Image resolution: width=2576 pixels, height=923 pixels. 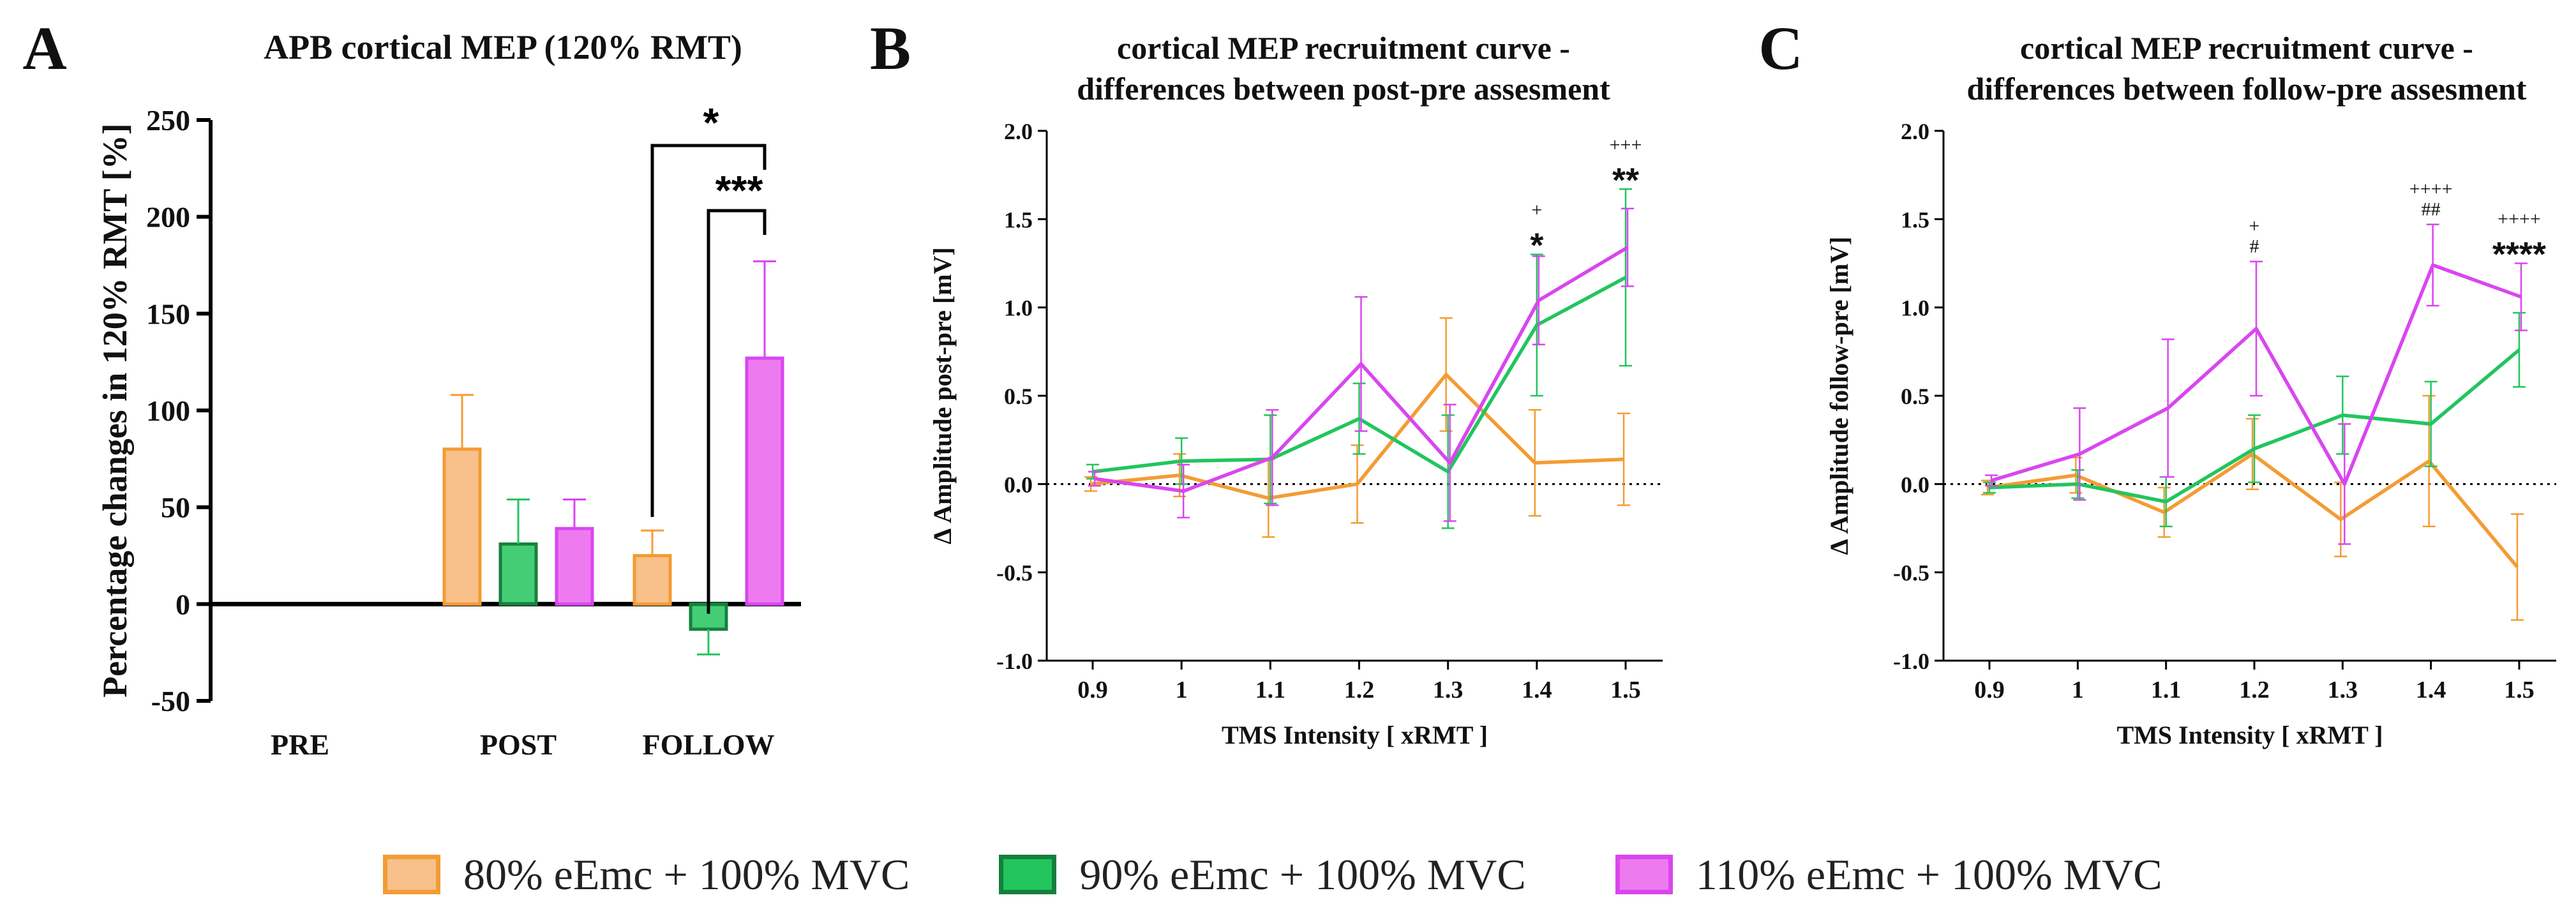 I want to click on legend-label: 110% eEmc + 100% MVC, so click(x=1928, y=874).